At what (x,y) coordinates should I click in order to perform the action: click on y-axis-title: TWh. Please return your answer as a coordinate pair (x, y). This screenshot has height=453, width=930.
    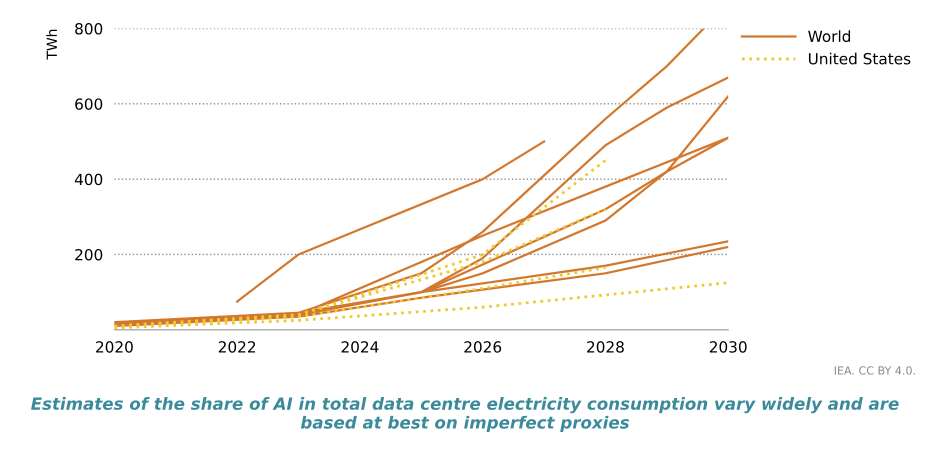
    Looking at the image, I should click on (51, 45).